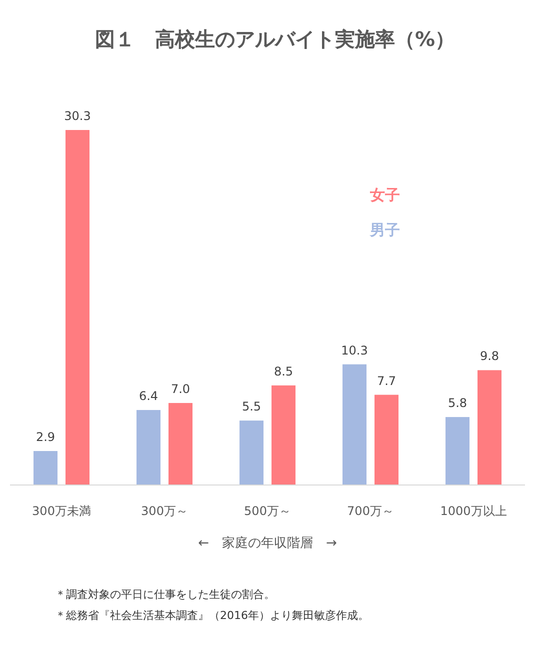 Image resolution: width=550 pixels, height=650 pixels. Describe the element at coordinates (267, 543) in the screenshot. I see `x-axis-title: ← 家庭の年収階層 →` at that location.